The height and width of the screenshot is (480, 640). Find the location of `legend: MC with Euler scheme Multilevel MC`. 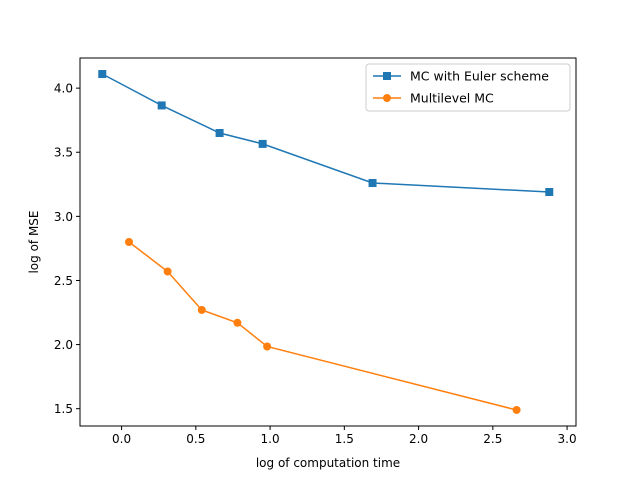

legend: MC with Euler scheme Multilevel MC is located at coordinates (468, 87).